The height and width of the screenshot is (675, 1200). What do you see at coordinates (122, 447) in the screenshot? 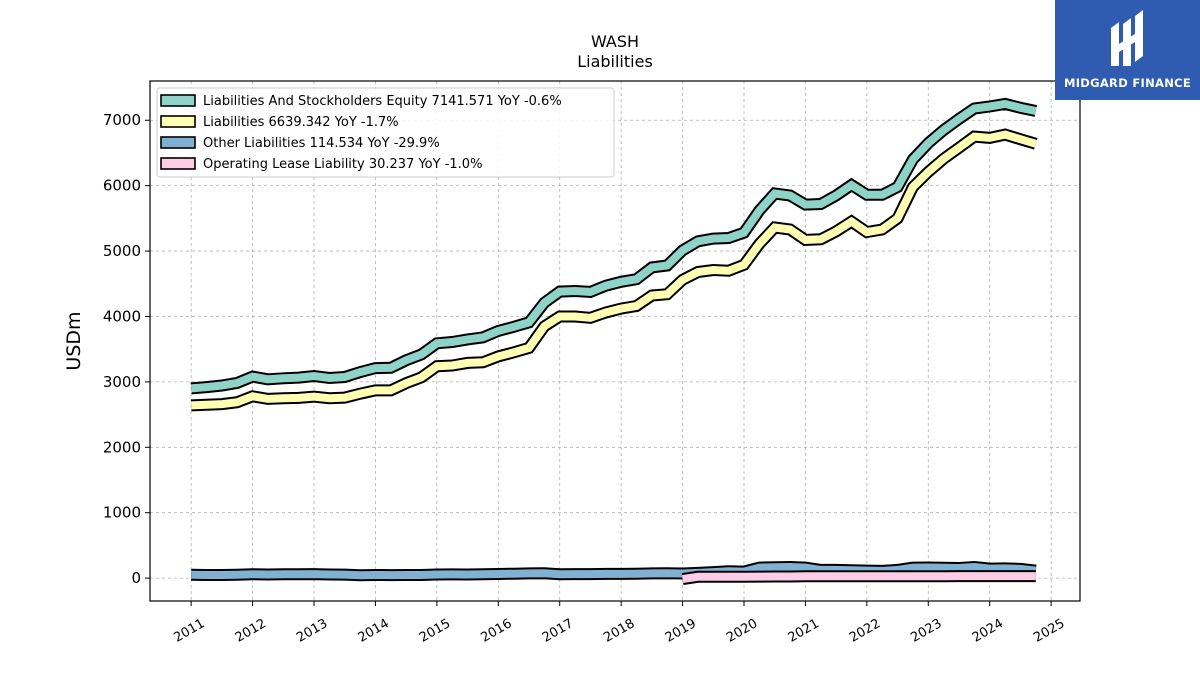
I see `y-tick-label: 2000` at bounding box center [122, 447].